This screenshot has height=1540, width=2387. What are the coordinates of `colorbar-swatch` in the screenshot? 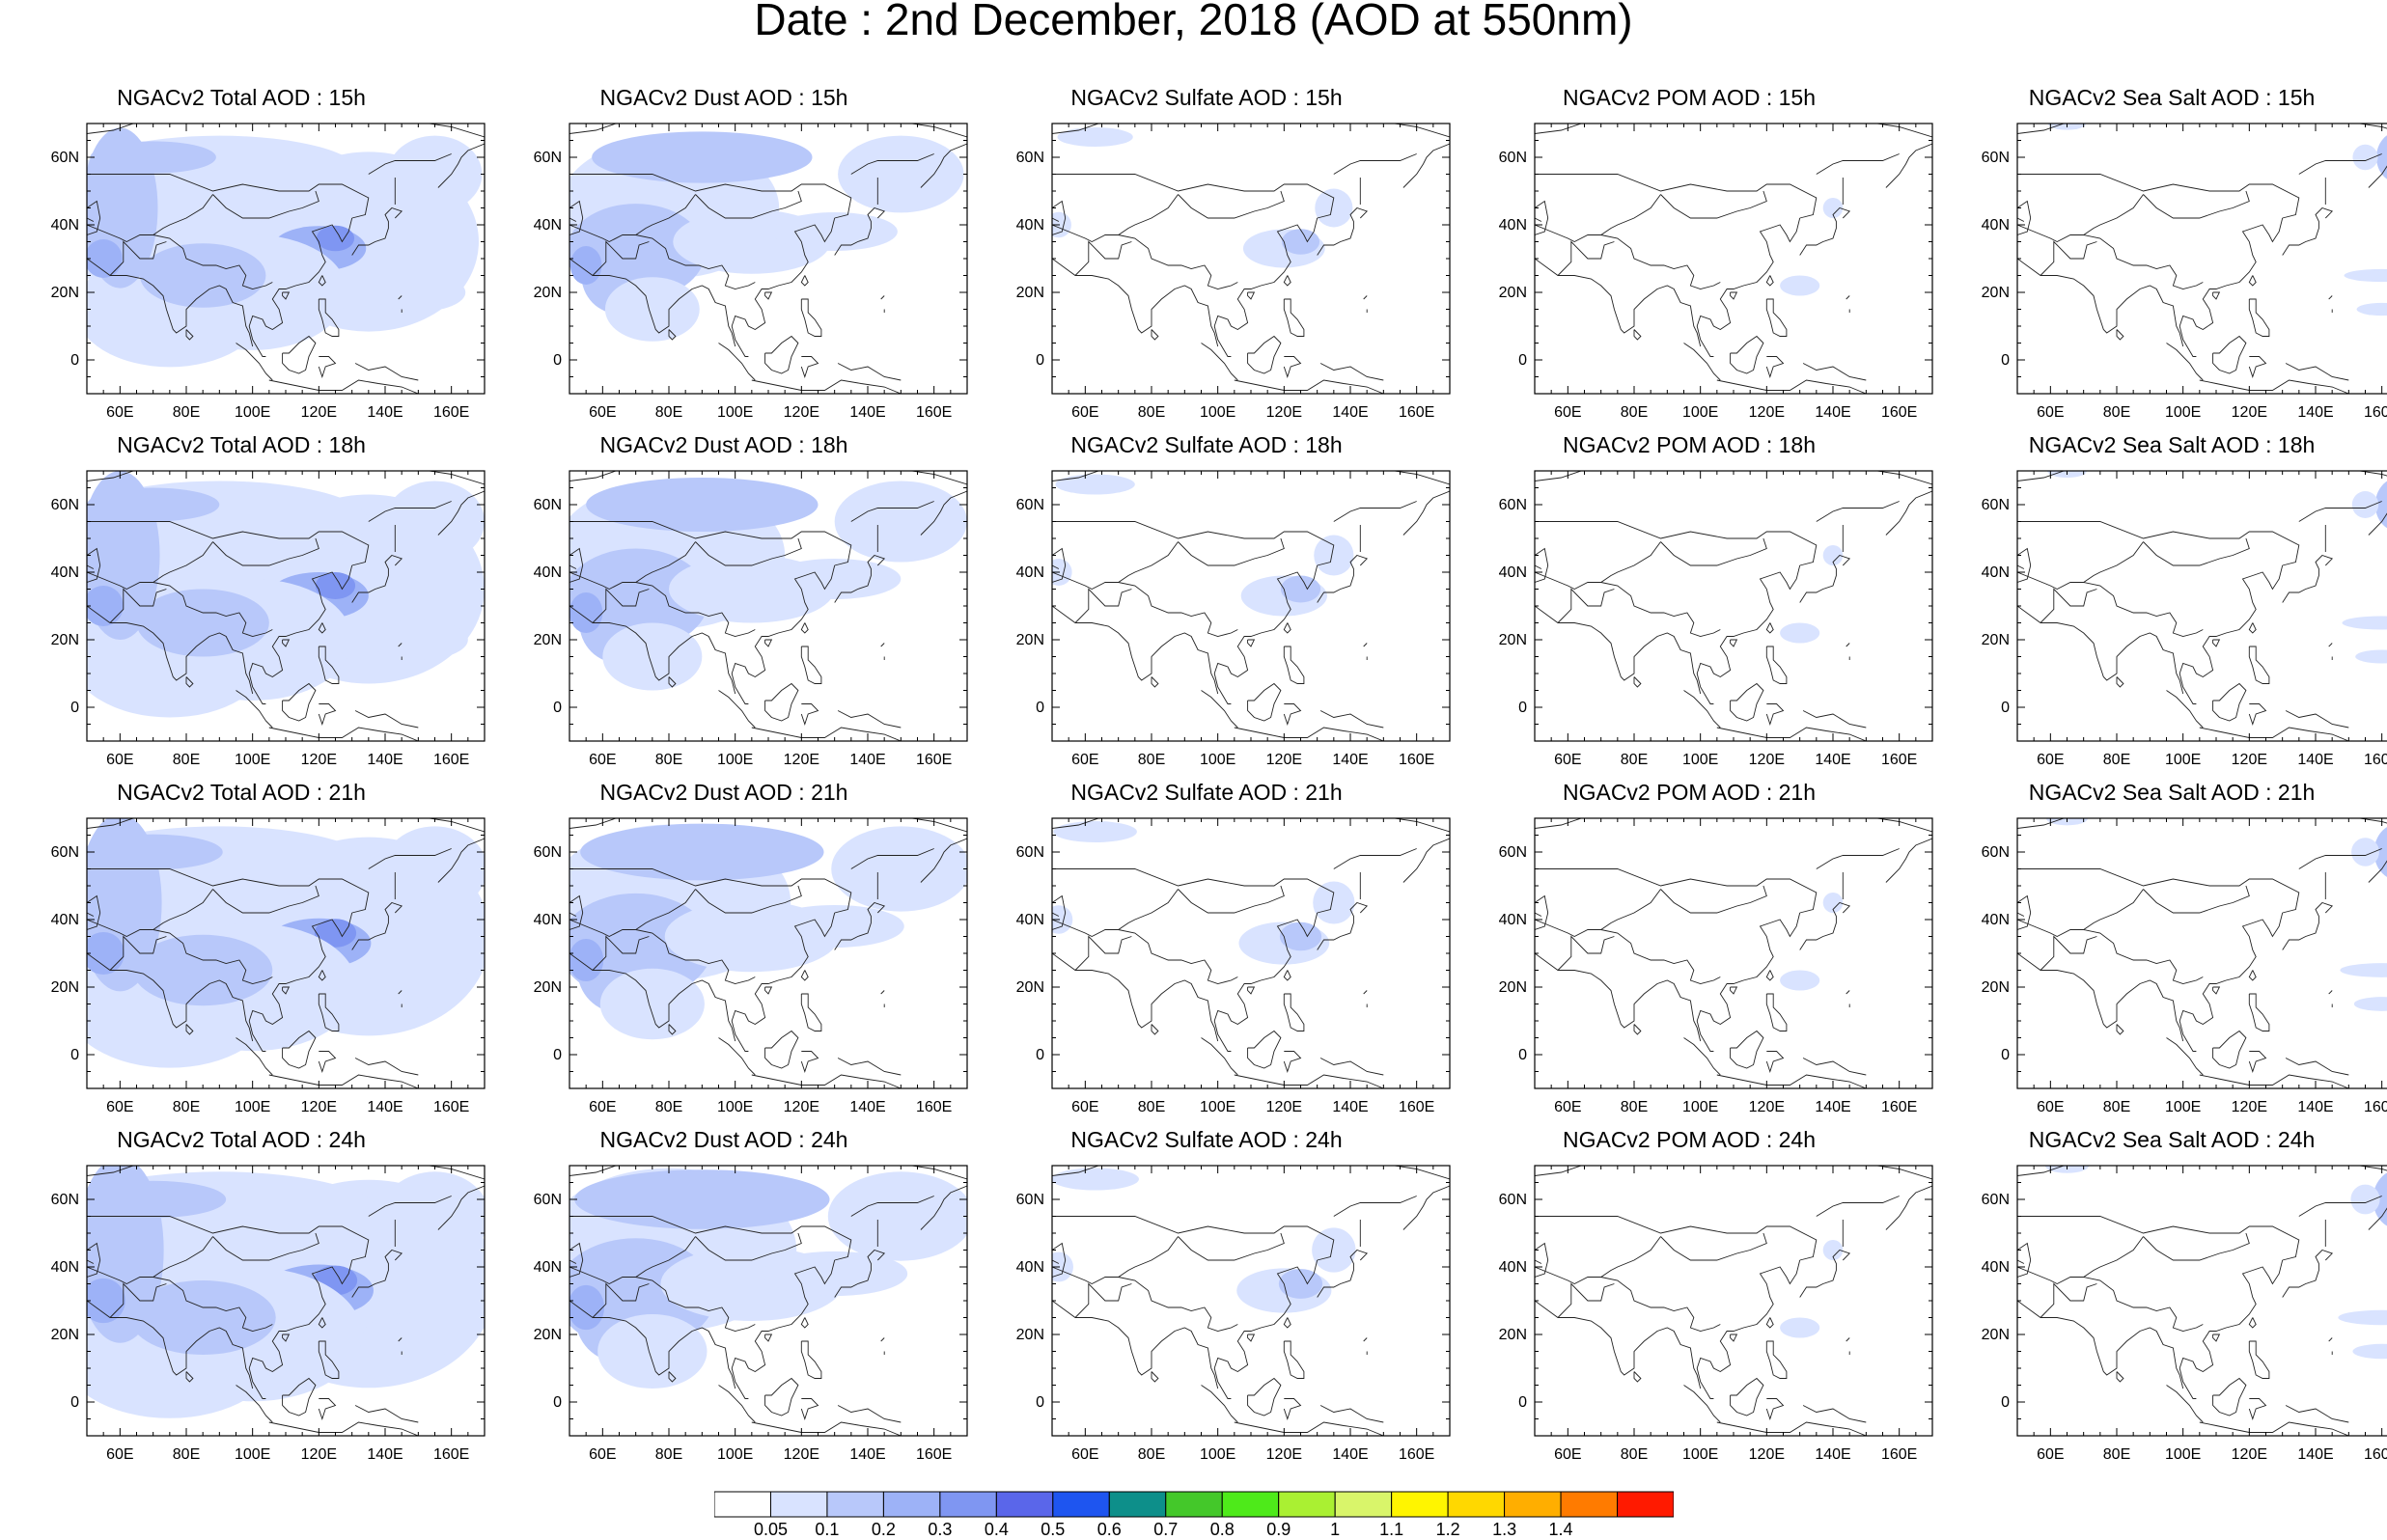 It's located at (1645, 1504).